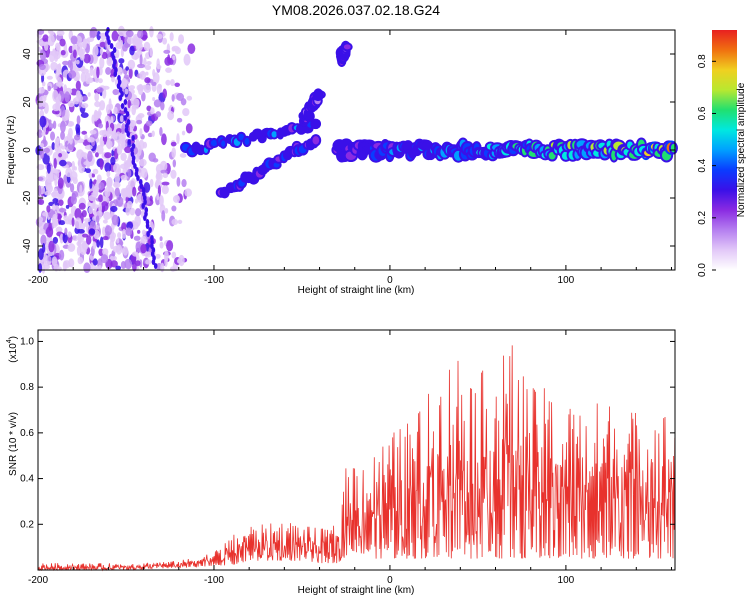  What do you see at coordinates (13, 444) in the screenshot?
I see `snr-y-axis-label: SNR (10 * v/v)` at bounding box center [13, 444].